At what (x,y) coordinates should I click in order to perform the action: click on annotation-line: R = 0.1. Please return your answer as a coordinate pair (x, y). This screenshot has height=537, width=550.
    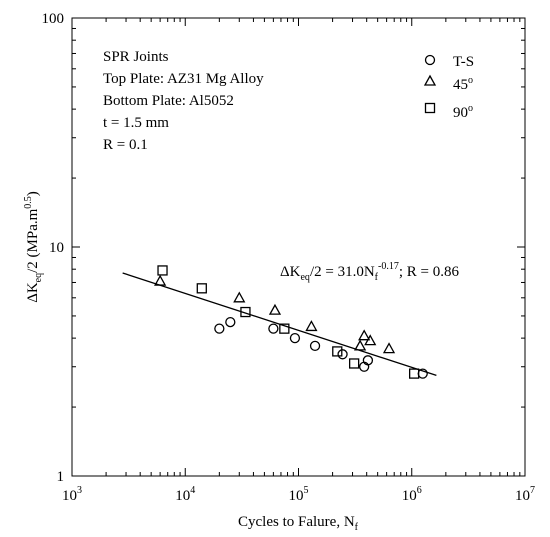
    Looking at the image, I should click on (125, 145).